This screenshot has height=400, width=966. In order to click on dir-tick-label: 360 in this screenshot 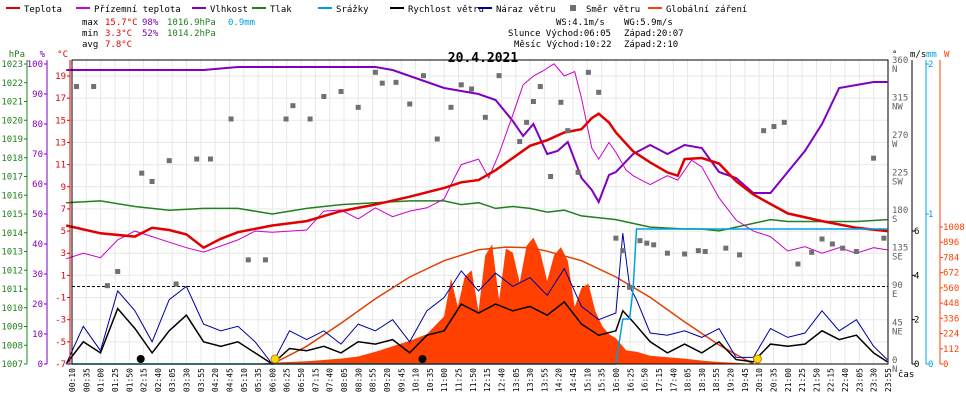, I will do `click(900, 61)`.